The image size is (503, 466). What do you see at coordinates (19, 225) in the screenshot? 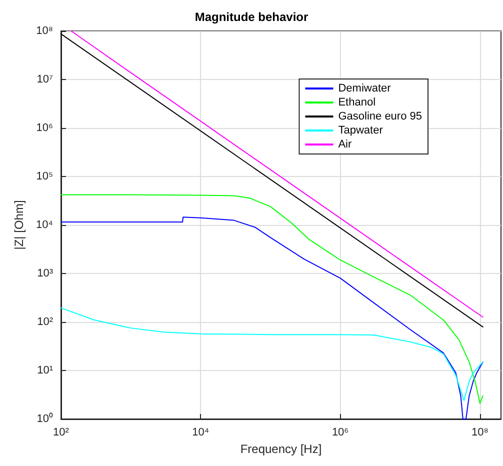
I see `y-axis-title: |Z| [Ohm]` at bounding box center [19, 225].